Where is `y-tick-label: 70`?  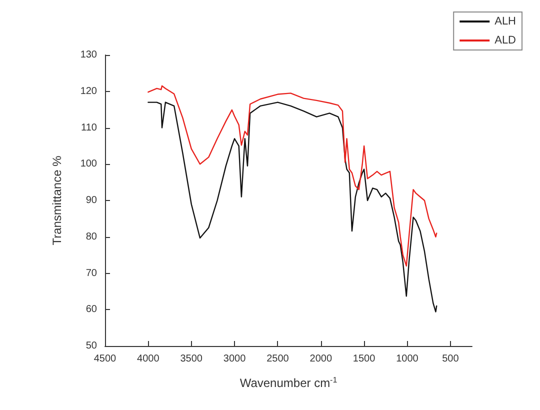 y-tick-label: 70 is located at coordinates (92, 273).